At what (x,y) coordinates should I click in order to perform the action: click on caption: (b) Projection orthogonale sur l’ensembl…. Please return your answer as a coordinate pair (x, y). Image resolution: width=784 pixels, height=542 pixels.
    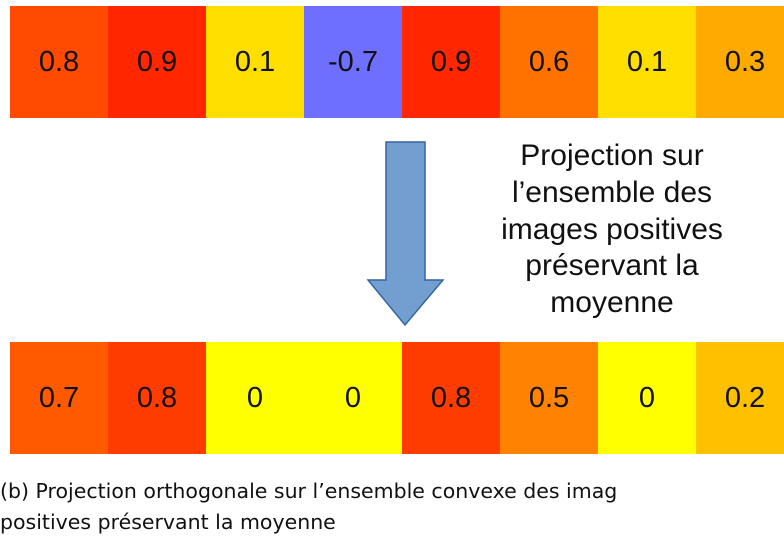
    Looking at the image, I should click on (392, 507).